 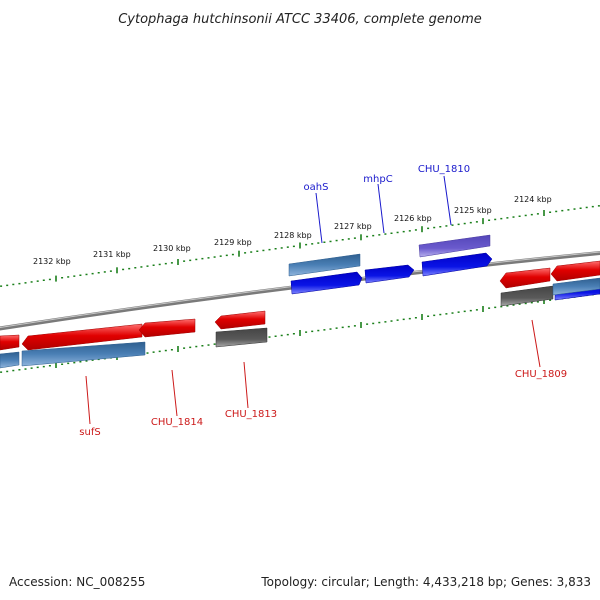 What do you see at coordinates (112, 254) in the screenshot?
I see `scale-label-2131: 2131 kbp` at bounding box center [112, 254].